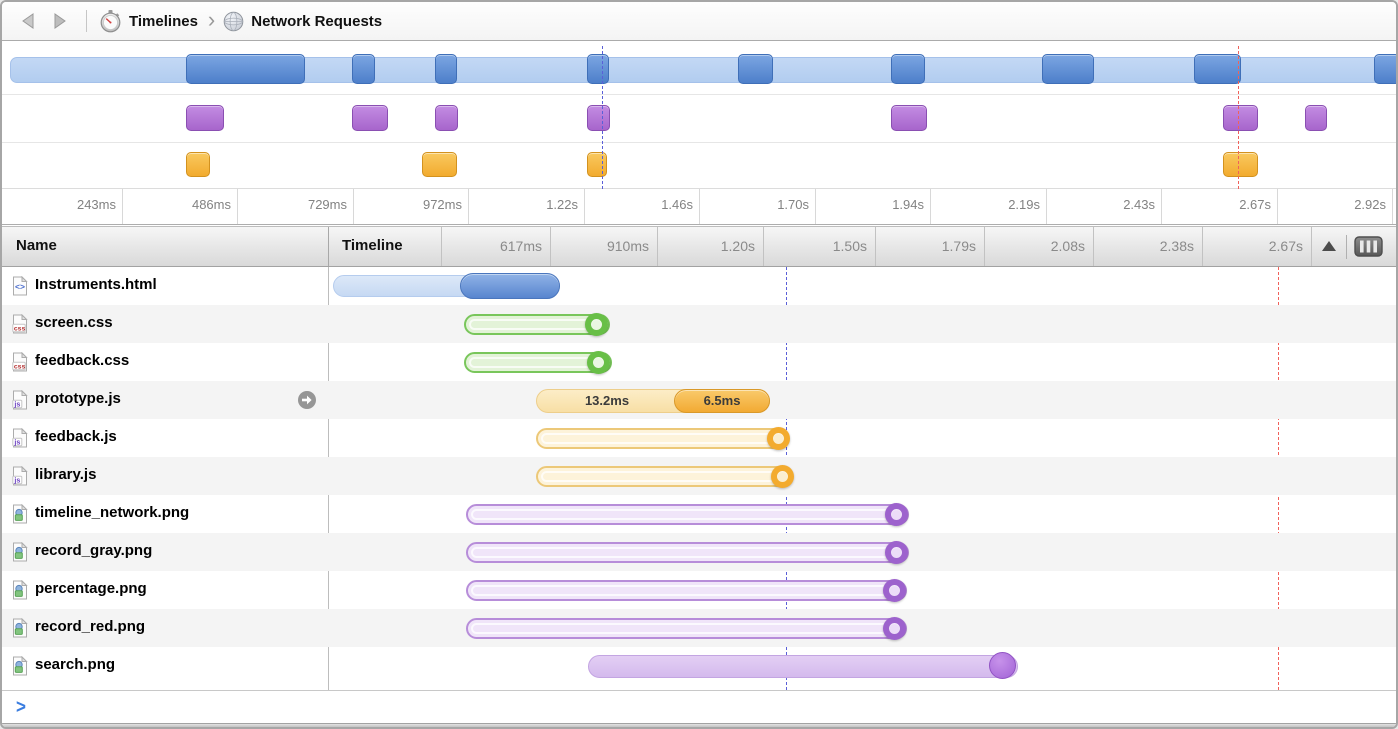 The height and width of the screenshot is (729, 1398). I want to click on current-time-marker, so click(1238, 117).